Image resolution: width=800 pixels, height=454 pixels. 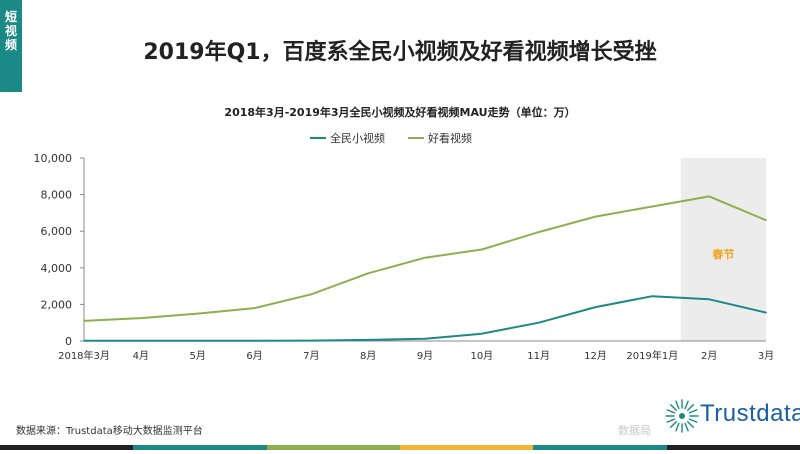 I want to click on y-tick-label: 0, so click(x=68, y=341).